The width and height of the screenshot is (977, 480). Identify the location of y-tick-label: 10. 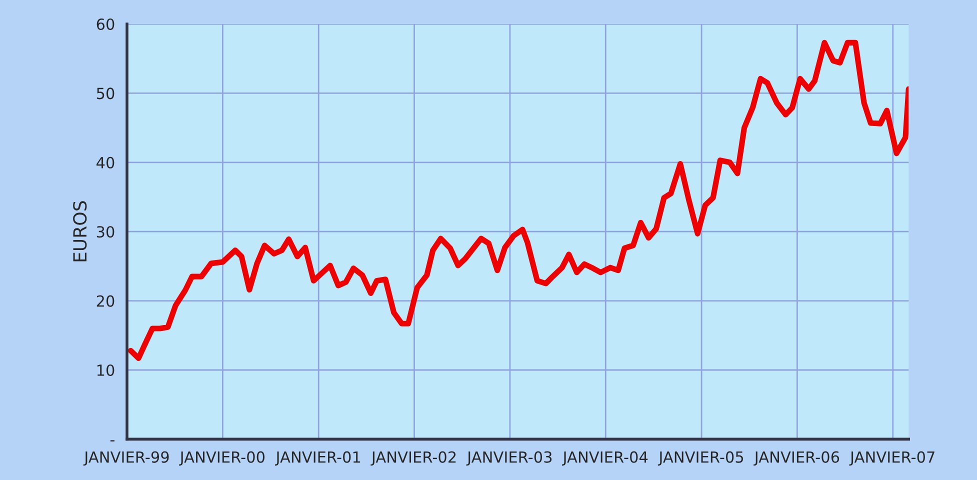
(105, 370).